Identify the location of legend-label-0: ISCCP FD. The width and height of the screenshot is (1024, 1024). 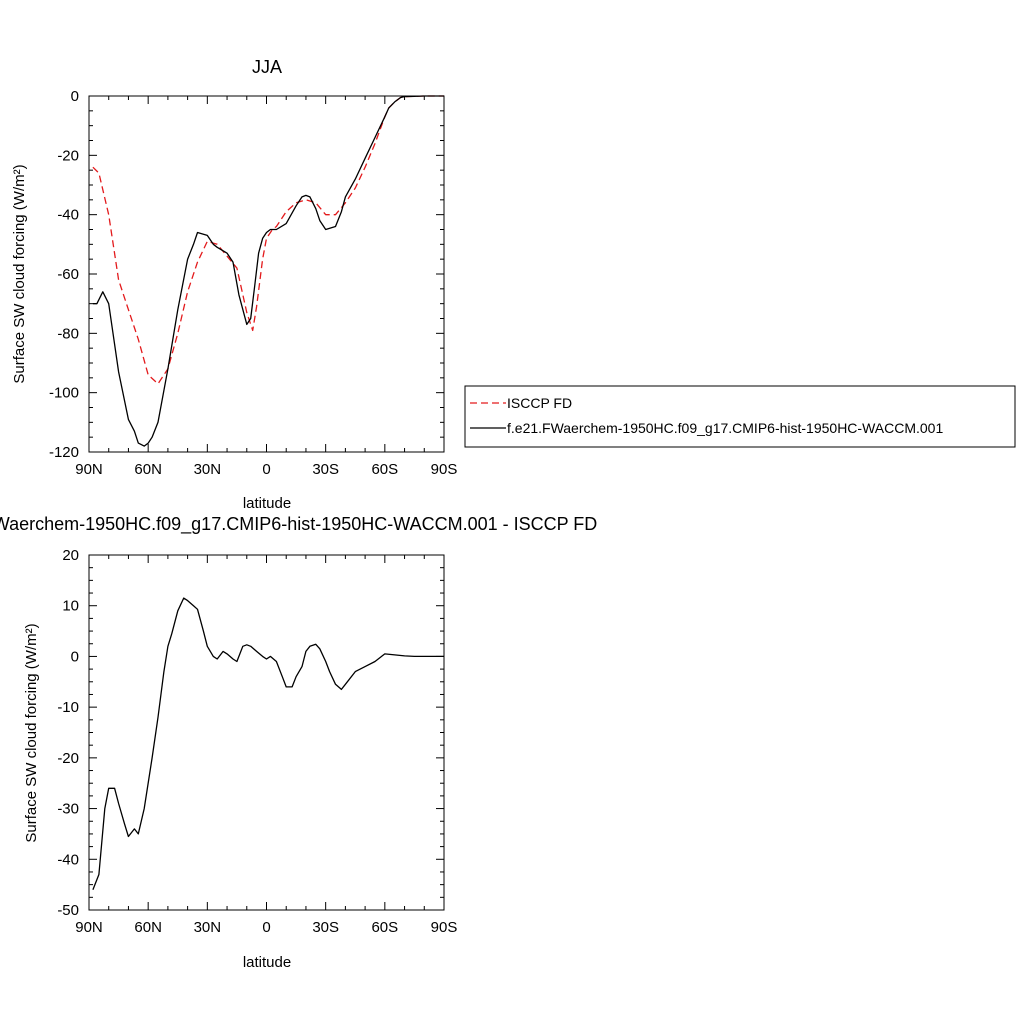
(539, 403).